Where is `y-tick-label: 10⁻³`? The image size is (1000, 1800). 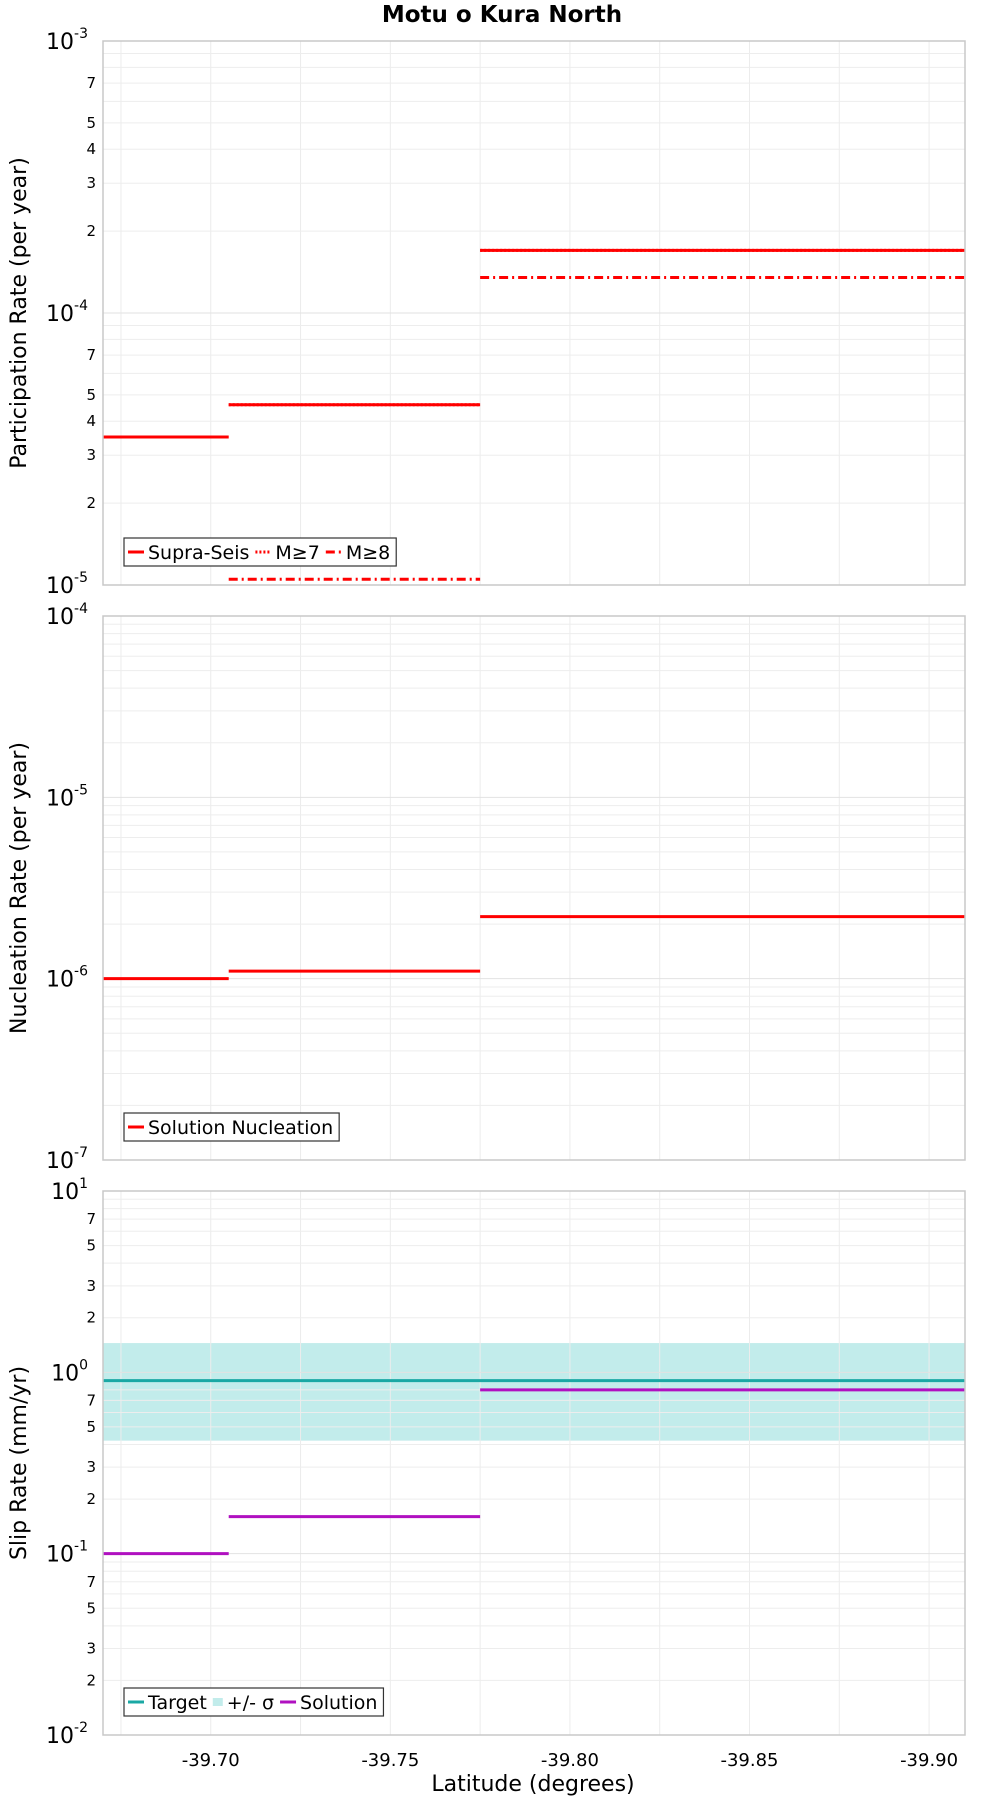
y-tick-label: 10⁻³ is located at coordinates (67, 40).